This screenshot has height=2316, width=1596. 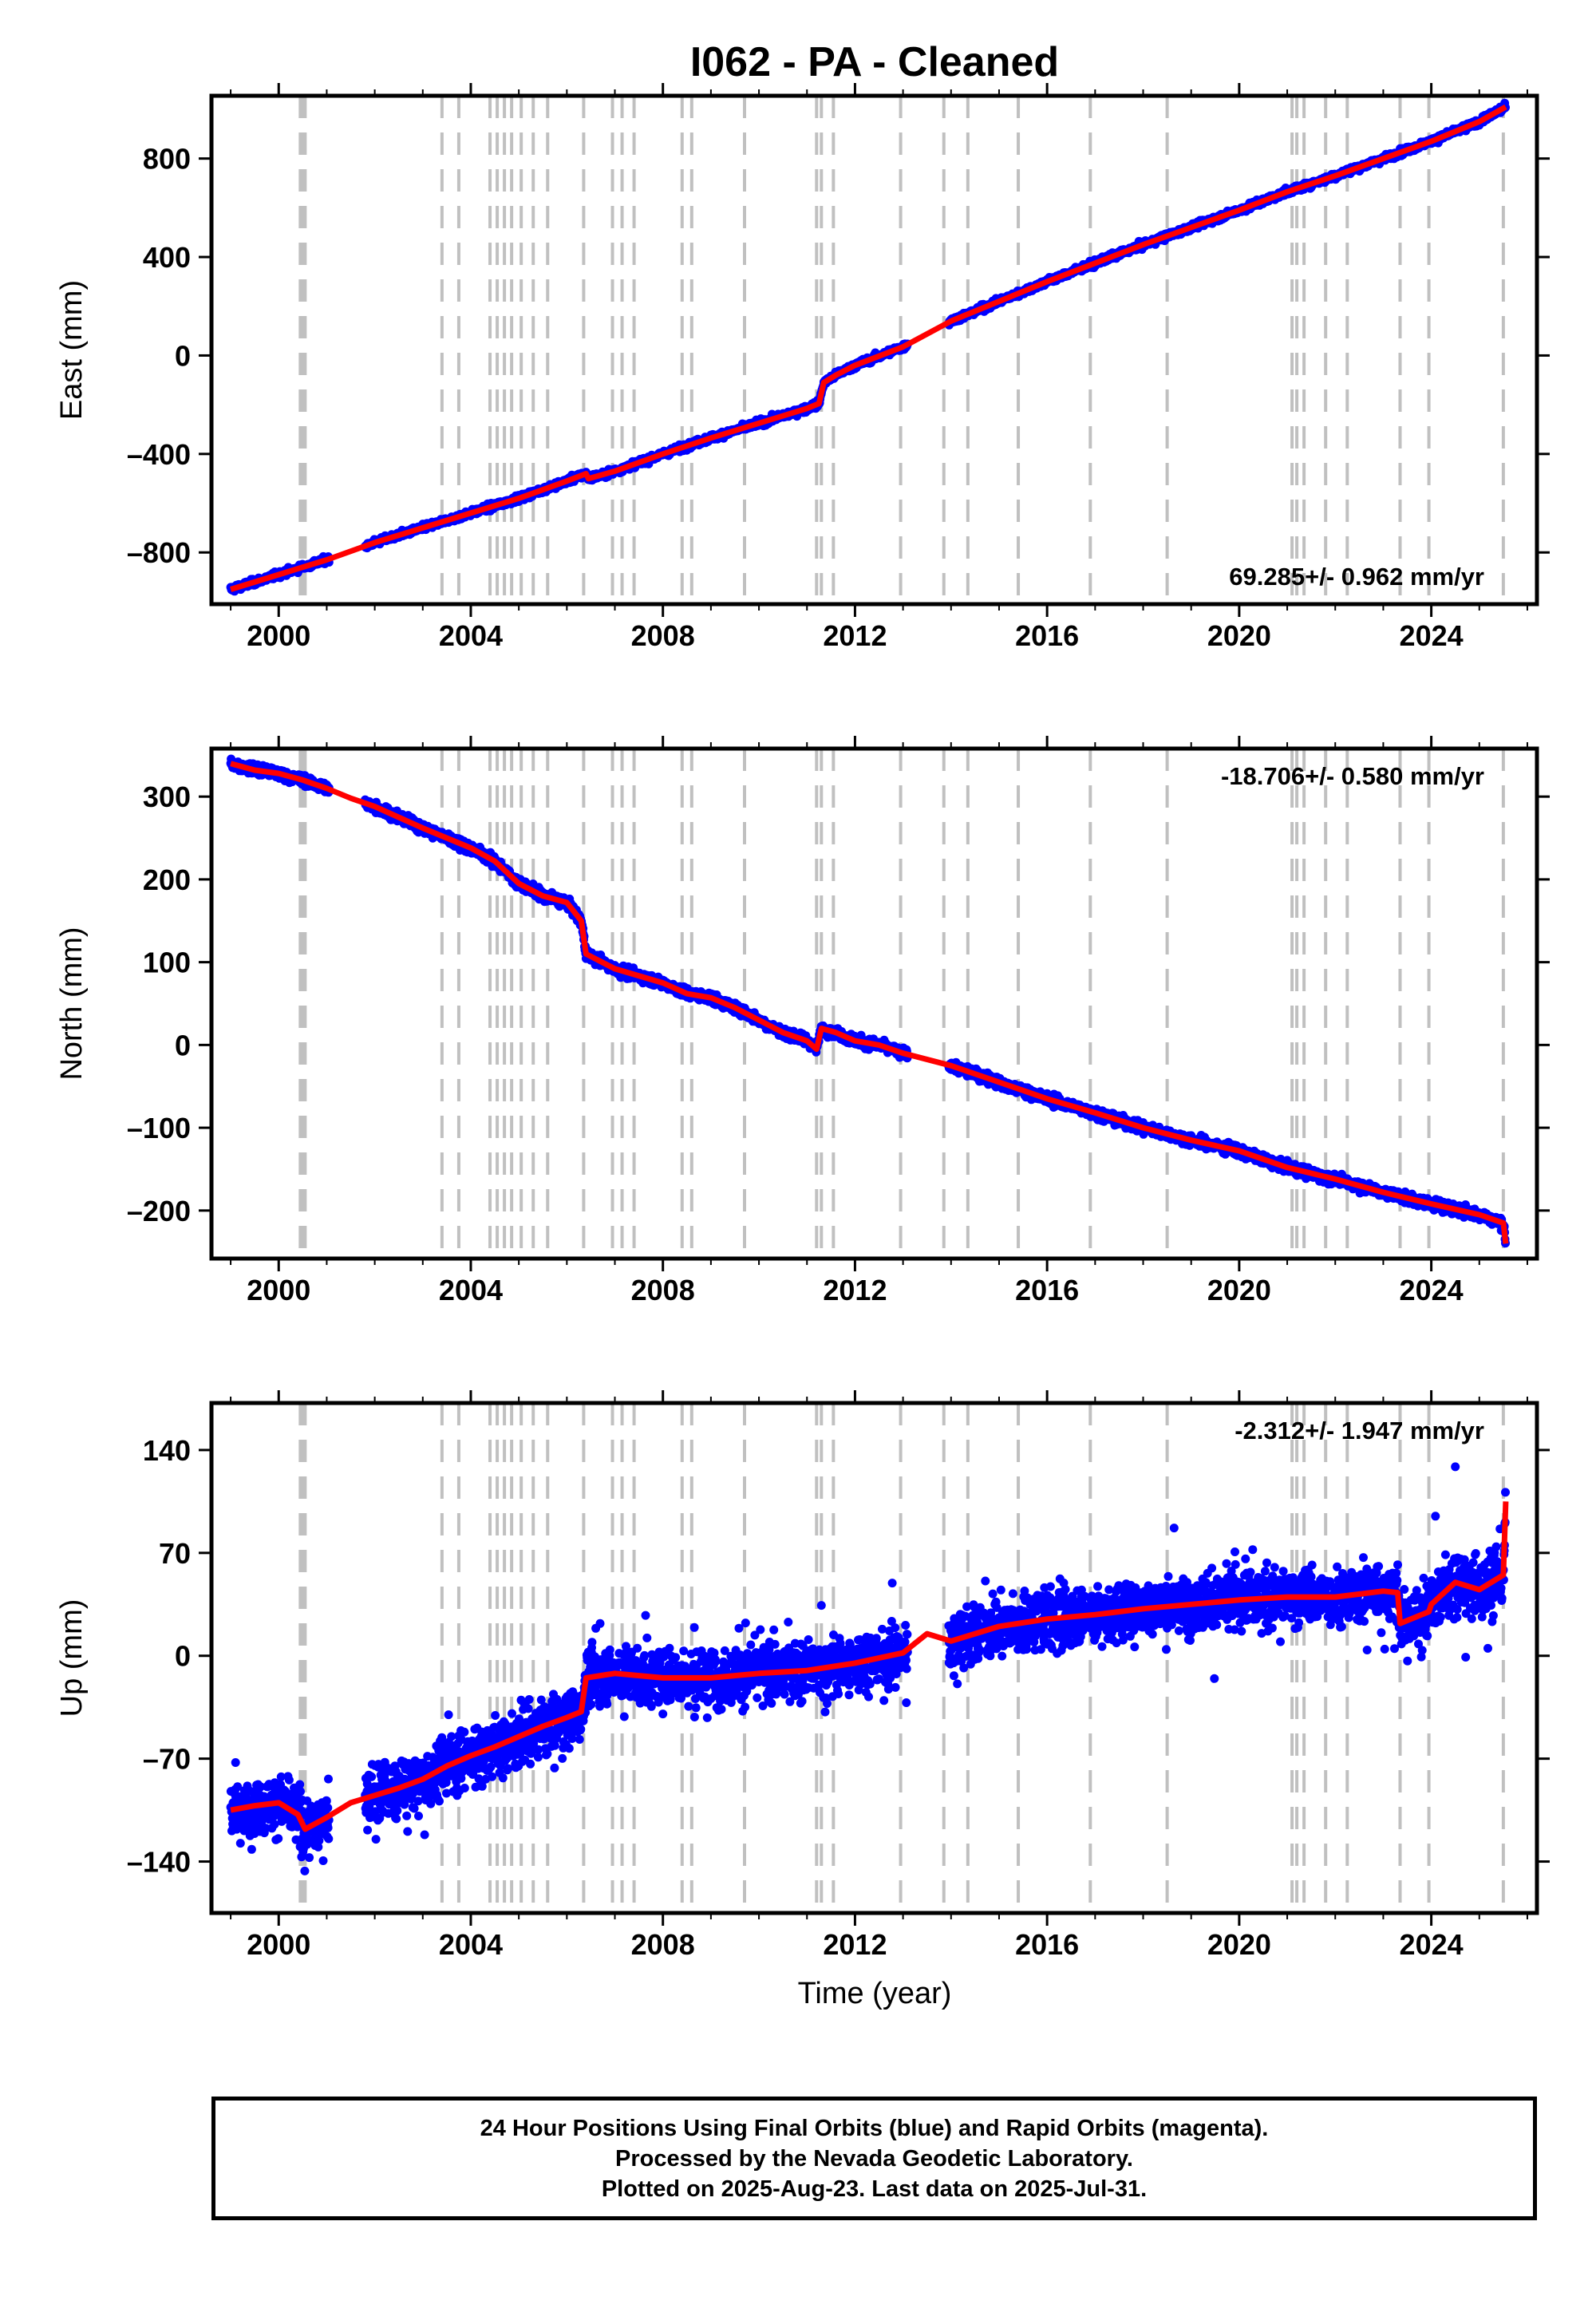 I want to click on x-tick-label: 2024, so click(x=1432, y=635).